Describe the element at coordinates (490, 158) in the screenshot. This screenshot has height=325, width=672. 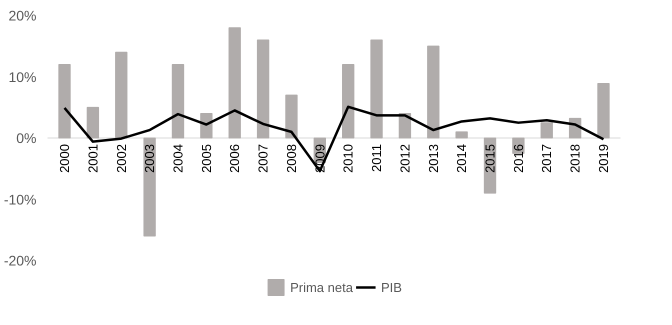
I see `x-tick-label: 2015` at that location.